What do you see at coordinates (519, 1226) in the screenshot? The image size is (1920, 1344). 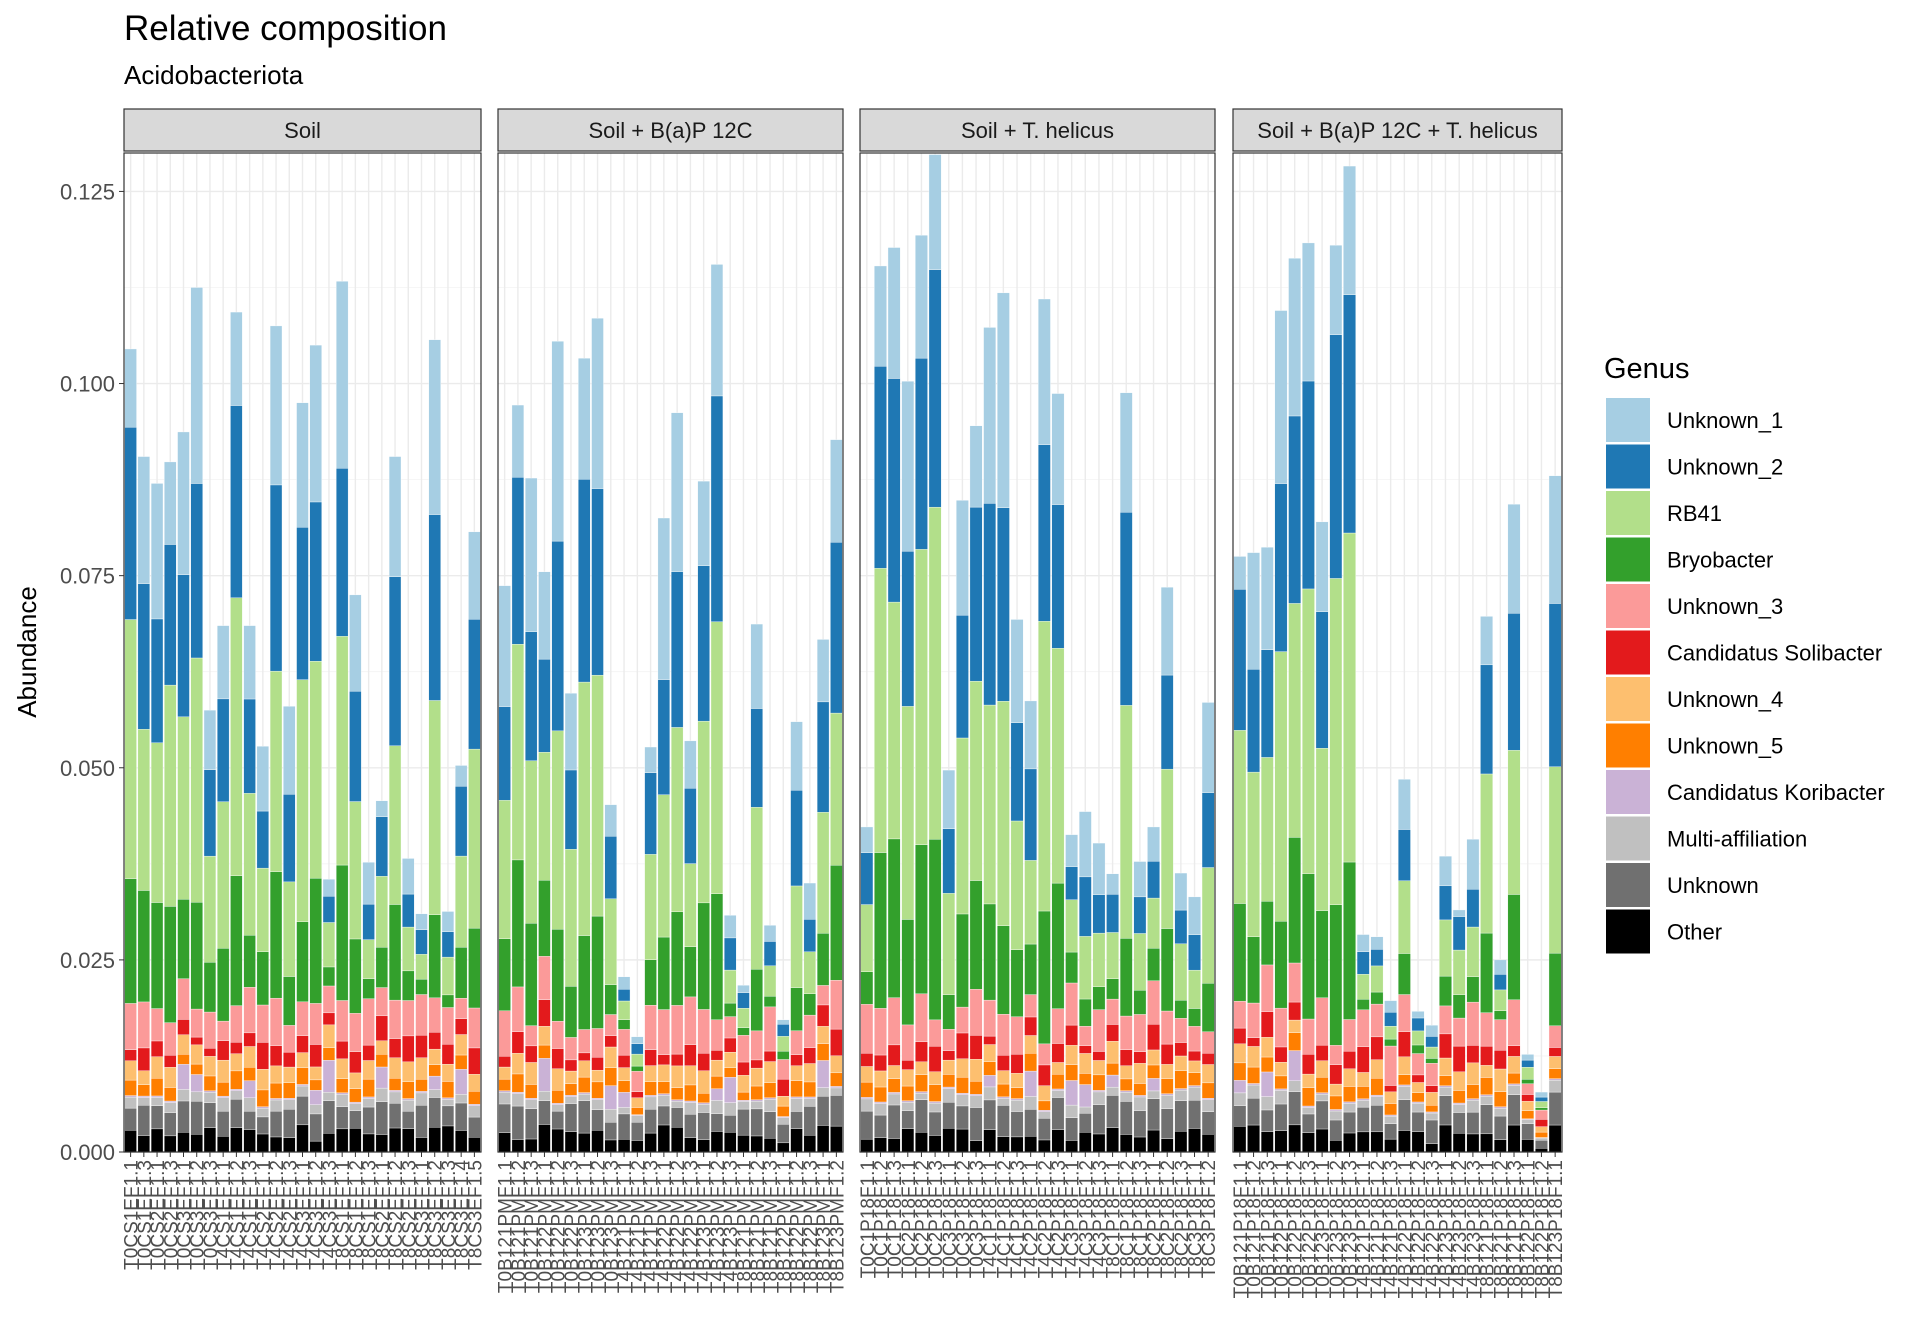 I see `x-tick-label: T0B121PMF1.2` at bounding box center [519, 1226].